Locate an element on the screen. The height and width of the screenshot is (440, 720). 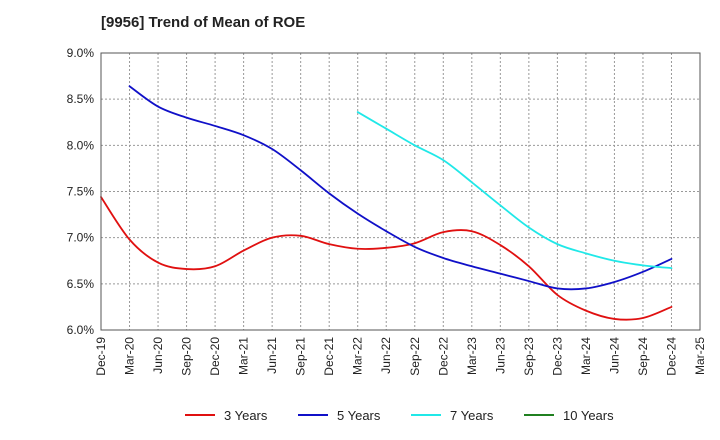
x-tick-label: Dec-22 is located at coordinates (443, 356).